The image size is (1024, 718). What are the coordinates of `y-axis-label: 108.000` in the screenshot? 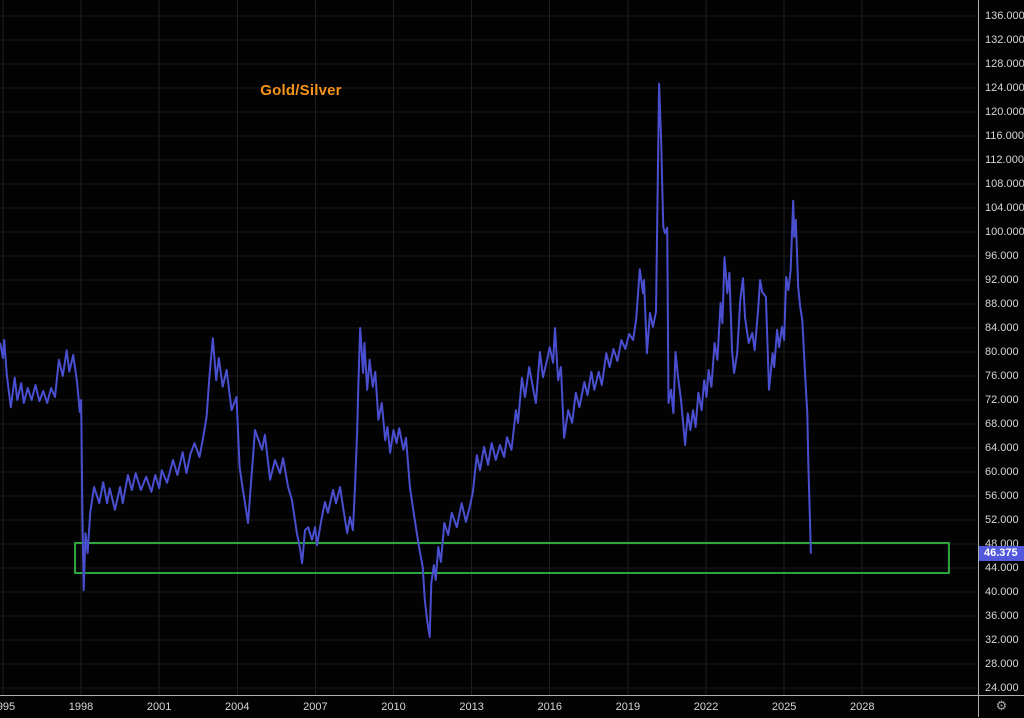 It's located at (1004, 184).